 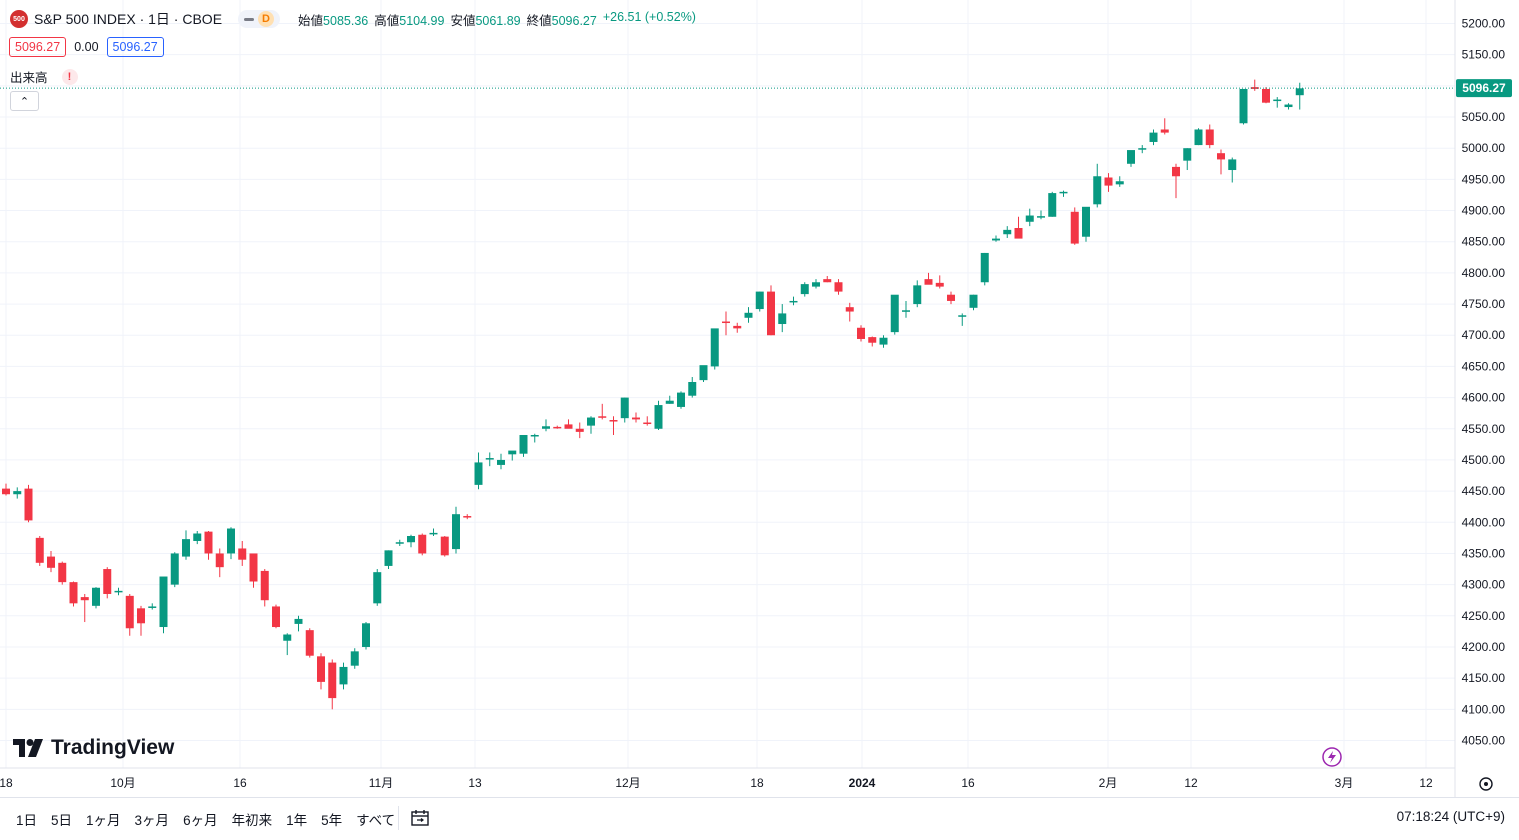 I want to click on x-tick-label: 10月, so click(x=122, y=783).